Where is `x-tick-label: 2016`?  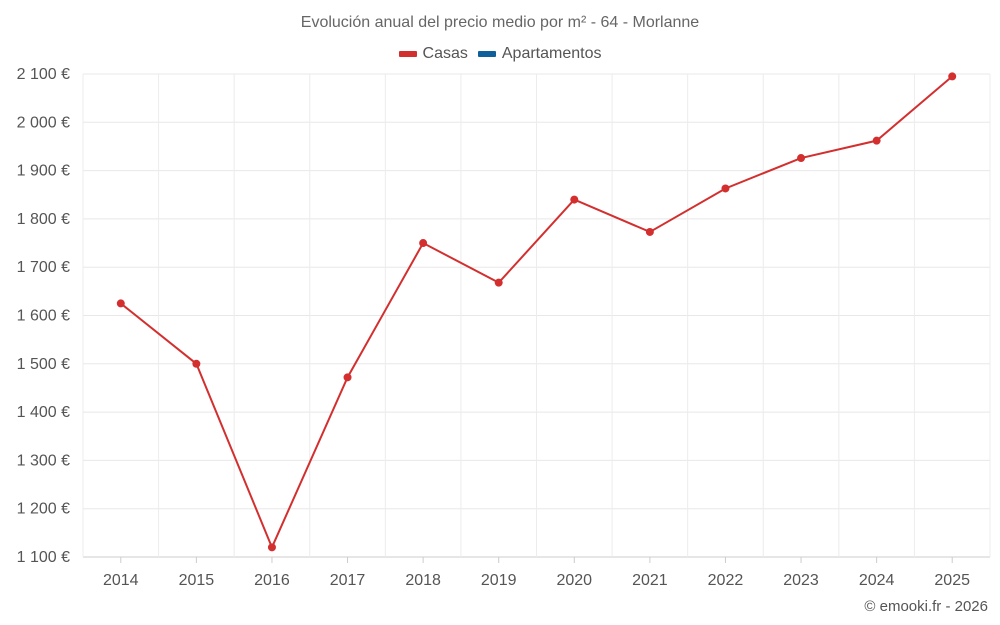 x-tick-label: 2016 is located at coordinates (272, 580).